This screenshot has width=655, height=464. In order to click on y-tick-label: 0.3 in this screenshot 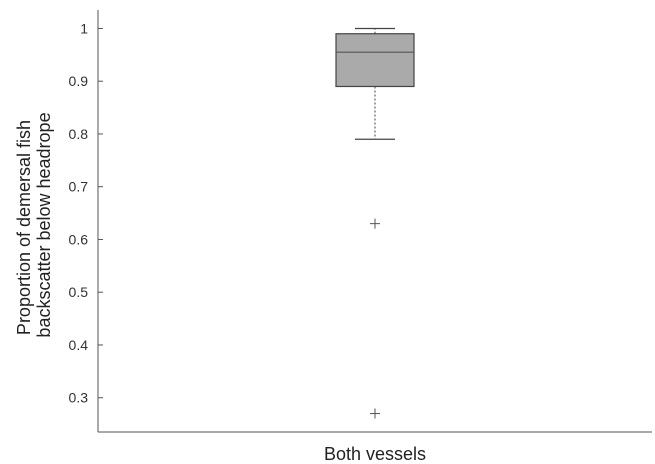, I will do `click(79, 398)`.